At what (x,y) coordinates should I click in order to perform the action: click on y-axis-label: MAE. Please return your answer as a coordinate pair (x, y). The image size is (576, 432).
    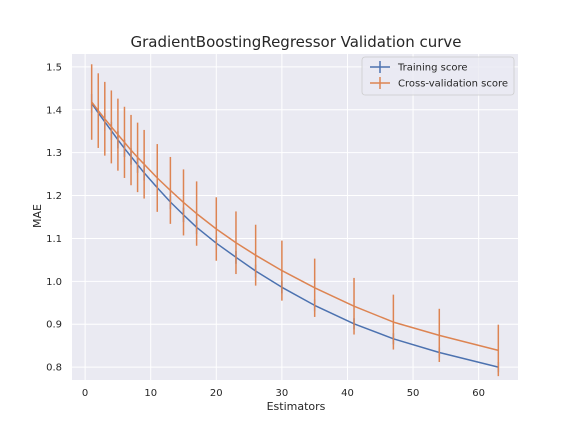
    Looking at the image, I should click on (37, 216).